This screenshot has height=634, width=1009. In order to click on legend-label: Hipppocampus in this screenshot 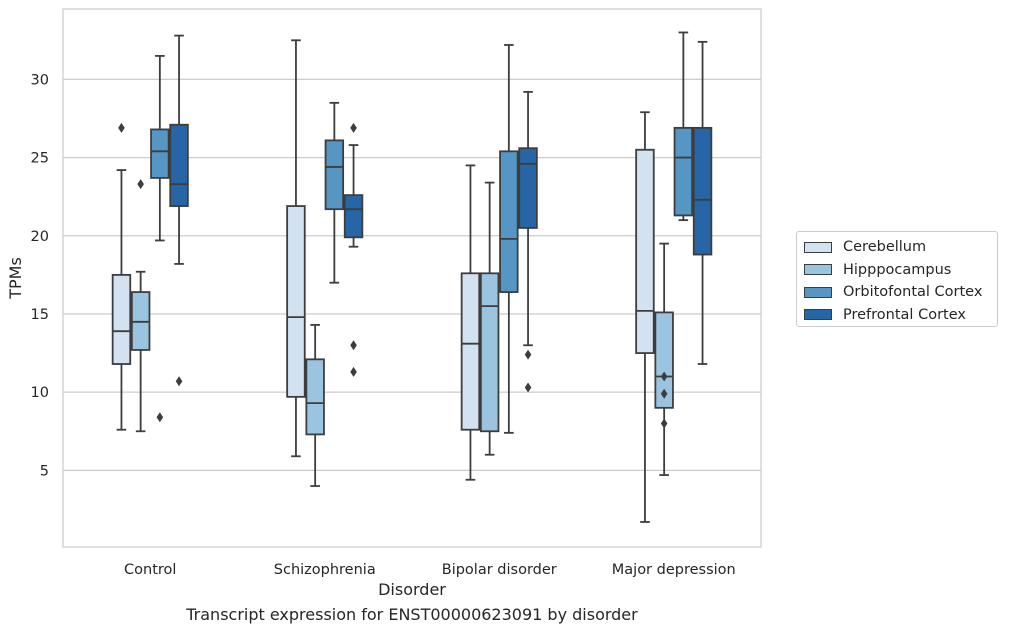, I will do `click(897, 269)`.